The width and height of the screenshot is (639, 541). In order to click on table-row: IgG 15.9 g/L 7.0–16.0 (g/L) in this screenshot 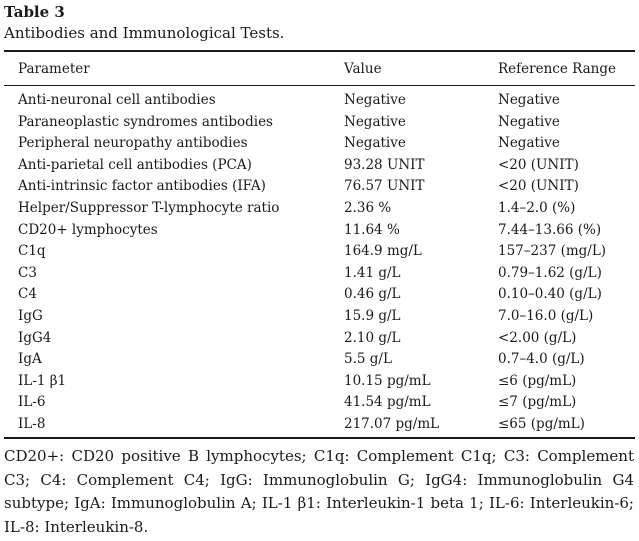, I will do `click(319, 317)`.